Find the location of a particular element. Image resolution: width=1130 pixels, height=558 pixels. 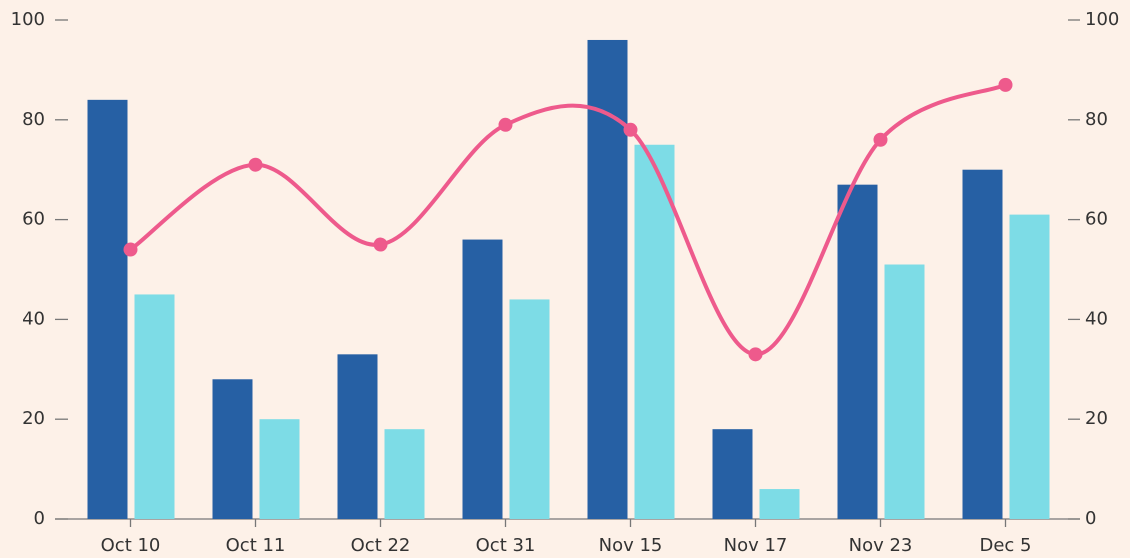

x-tick-label: Nov 23 is located at coordinates (881, 545).